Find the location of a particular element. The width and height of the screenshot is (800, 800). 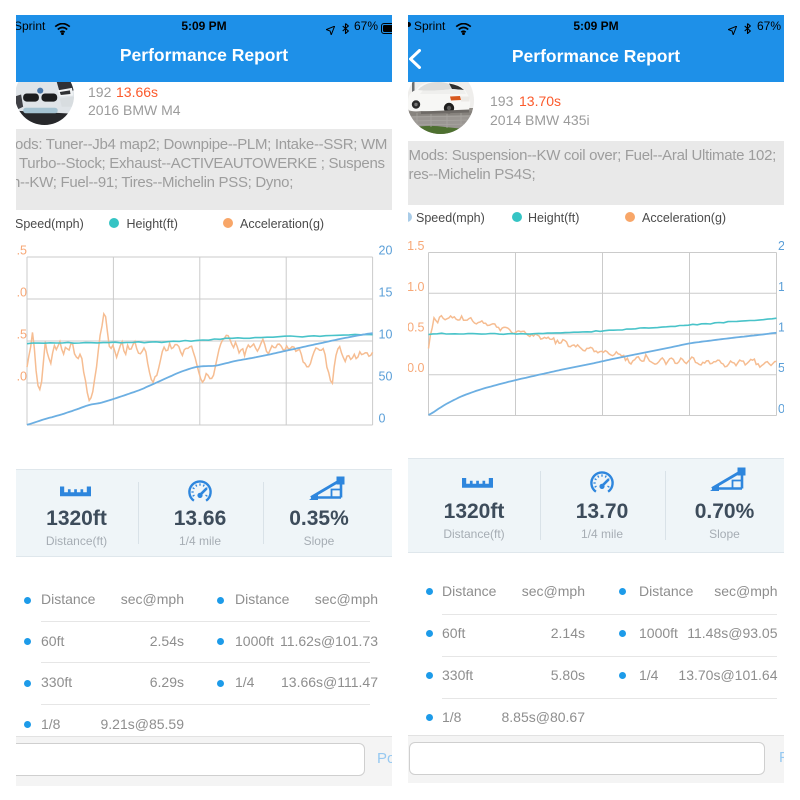

svg-text: 1.5 is located at coordinates (416, 246).